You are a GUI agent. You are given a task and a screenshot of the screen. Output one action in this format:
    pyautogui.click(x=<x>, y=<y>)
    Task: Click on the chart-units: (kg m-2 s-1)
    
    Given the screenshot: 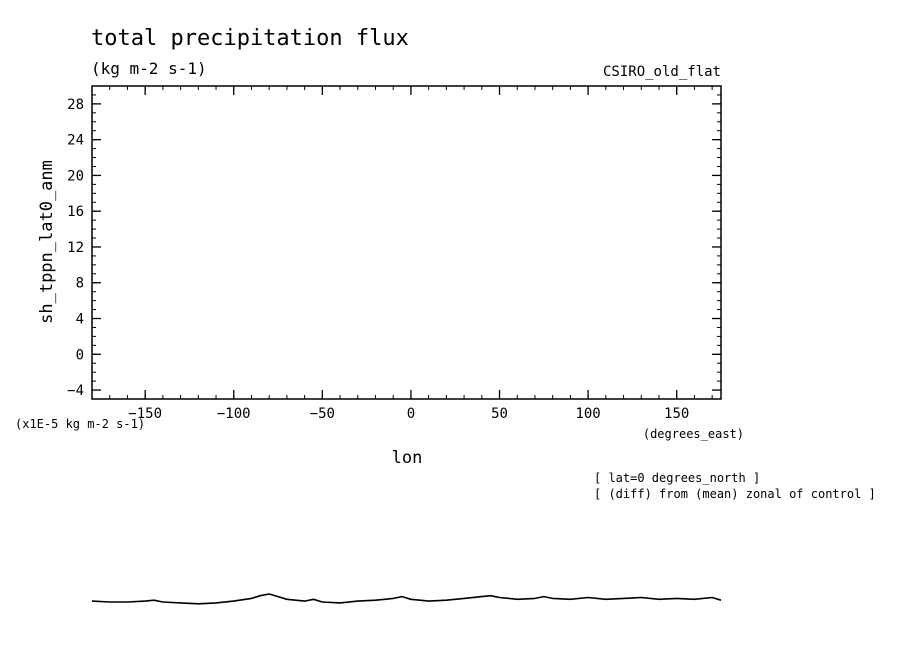 What is the action you would take?
    pyautogui.click(x=149, y=68)
    